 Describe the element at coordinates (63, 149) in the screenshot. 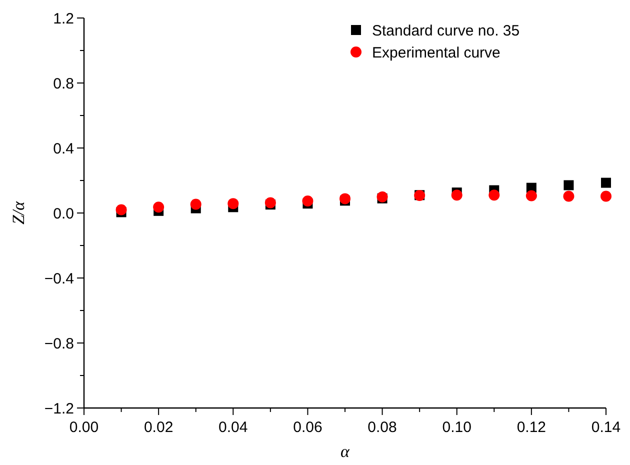

I see `y-tick-label: 0.4` at that location.